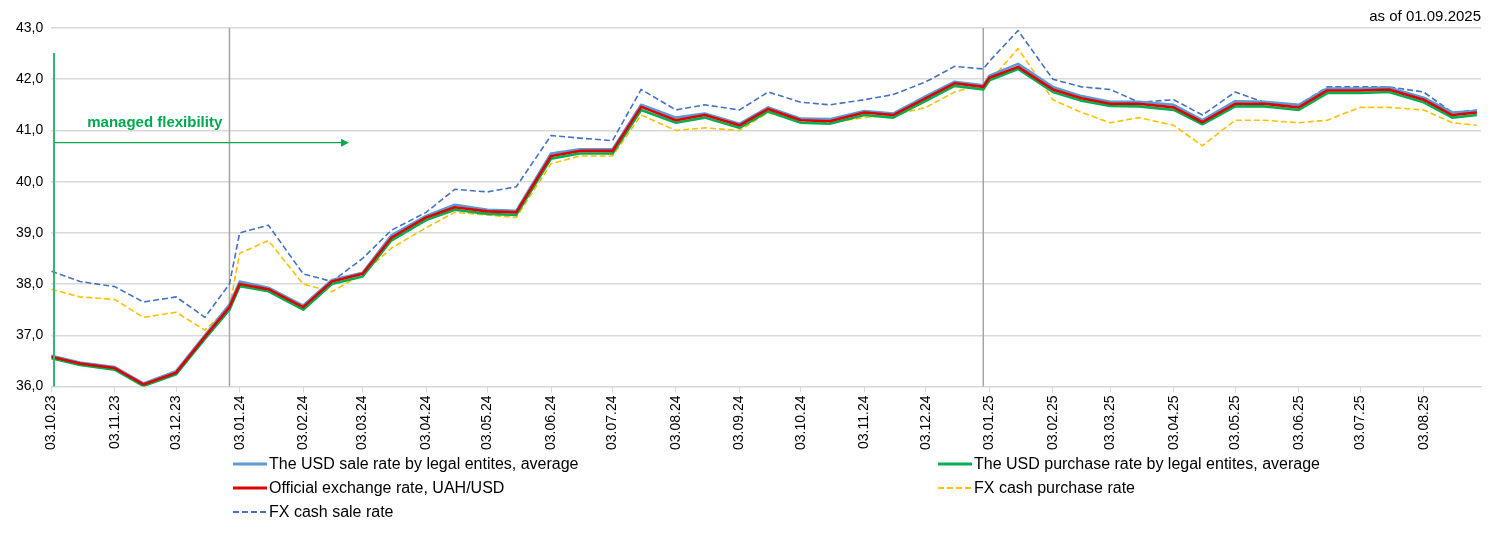 The width and height of the screenshot is (1501, 535). I want to click on y-tick-label: 39,0, so click(30, 231).